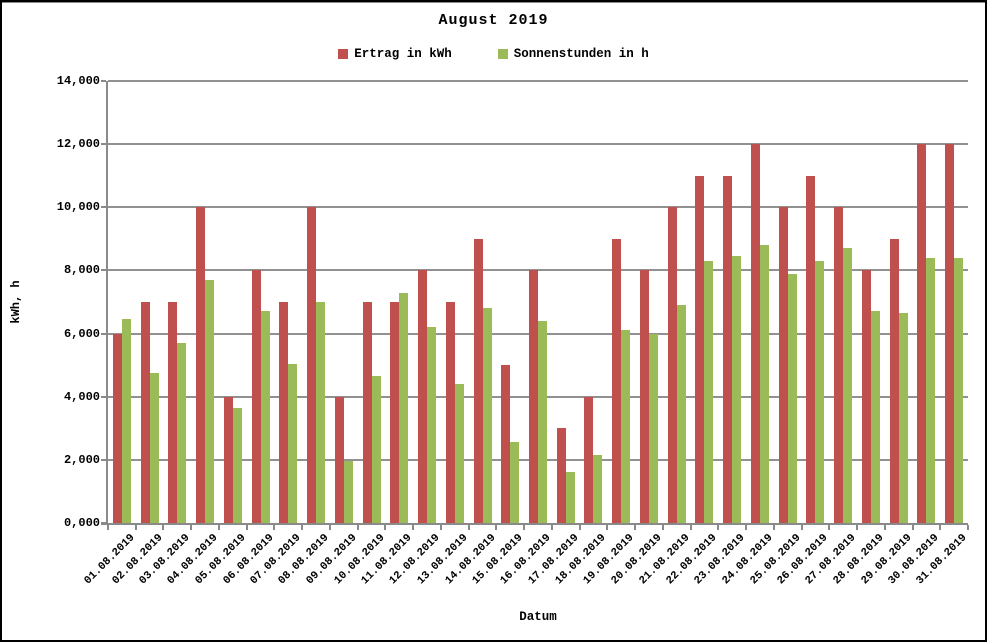 This screenshot has height=642, width=987. What do you see at coordinates (81, 270) in the screenshot?
I see `y-tick-label: 8,000` at bounding box center [81, 270].